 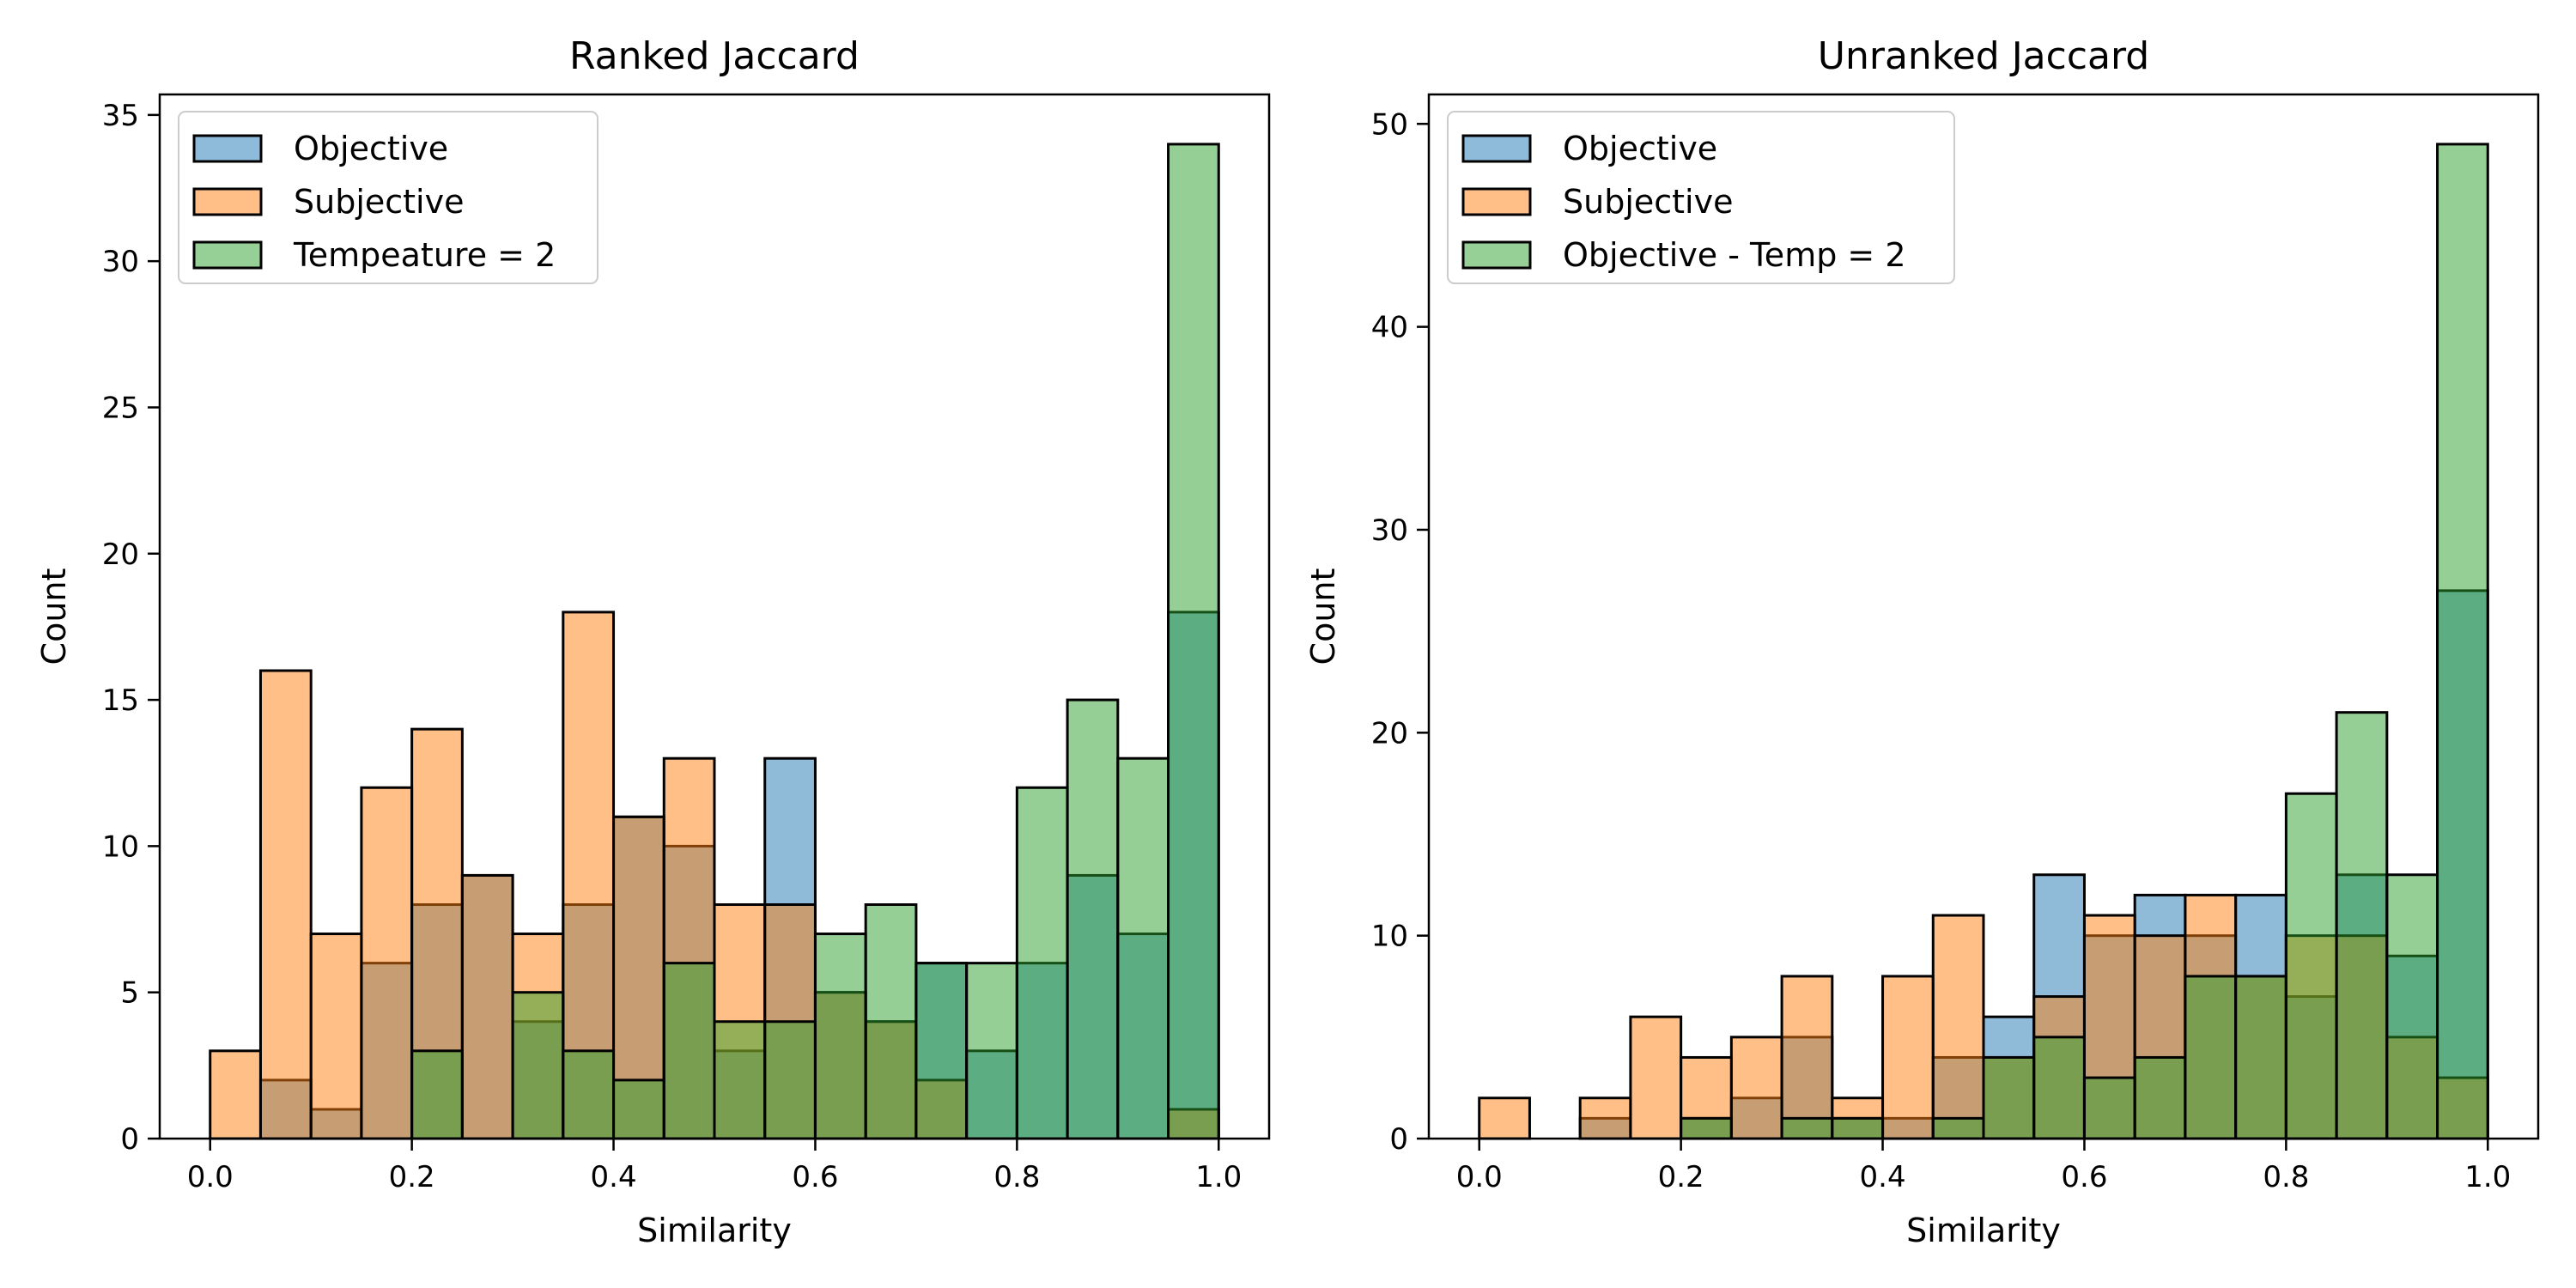 I want to click on y-tick-label: 25, so click(x=121, y=408).